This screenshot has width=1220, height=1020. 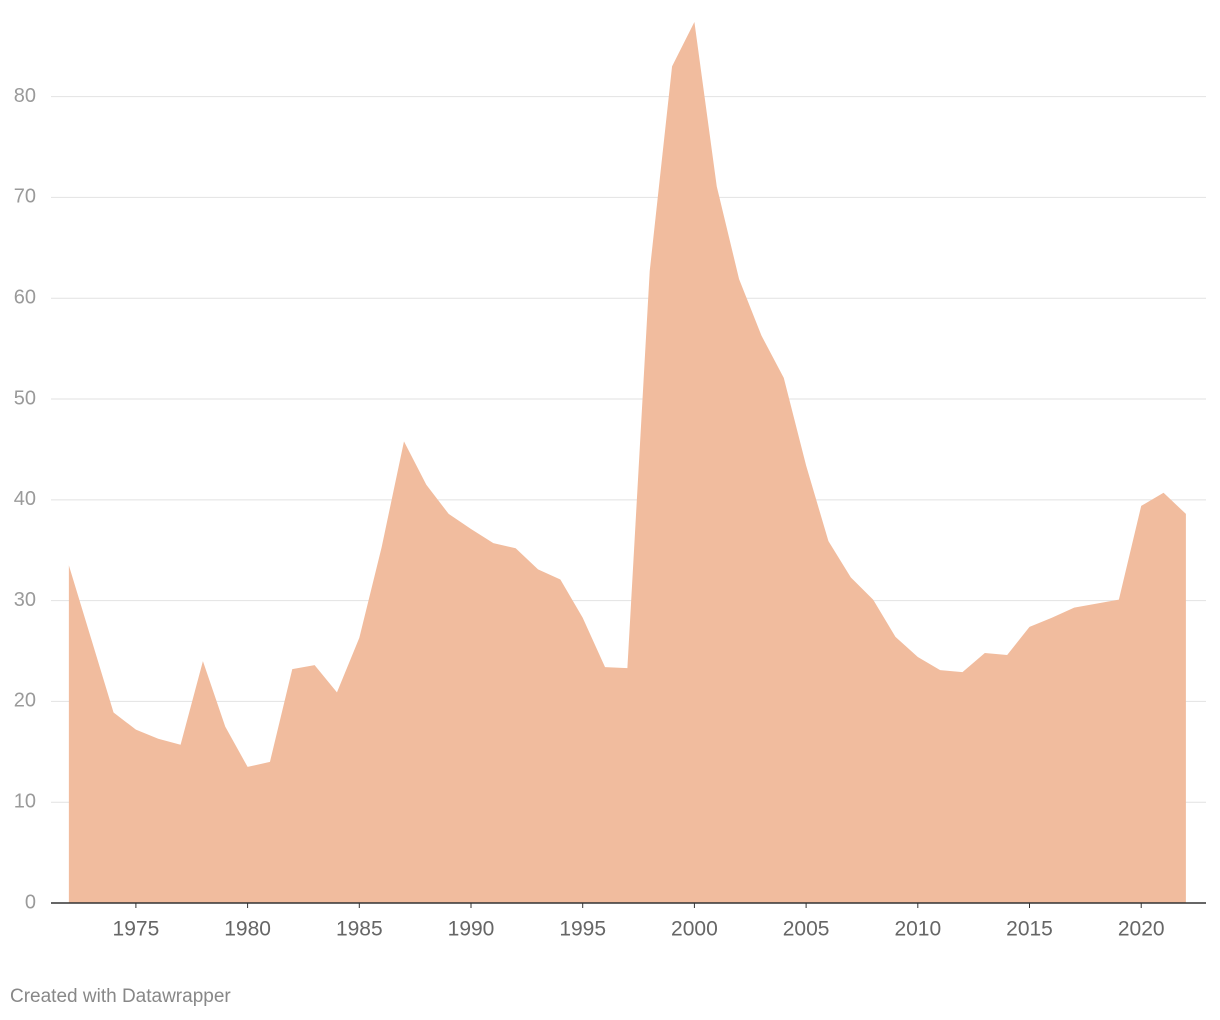 I want to click on x-tick-label: 2010, so click(x=917, y=929).